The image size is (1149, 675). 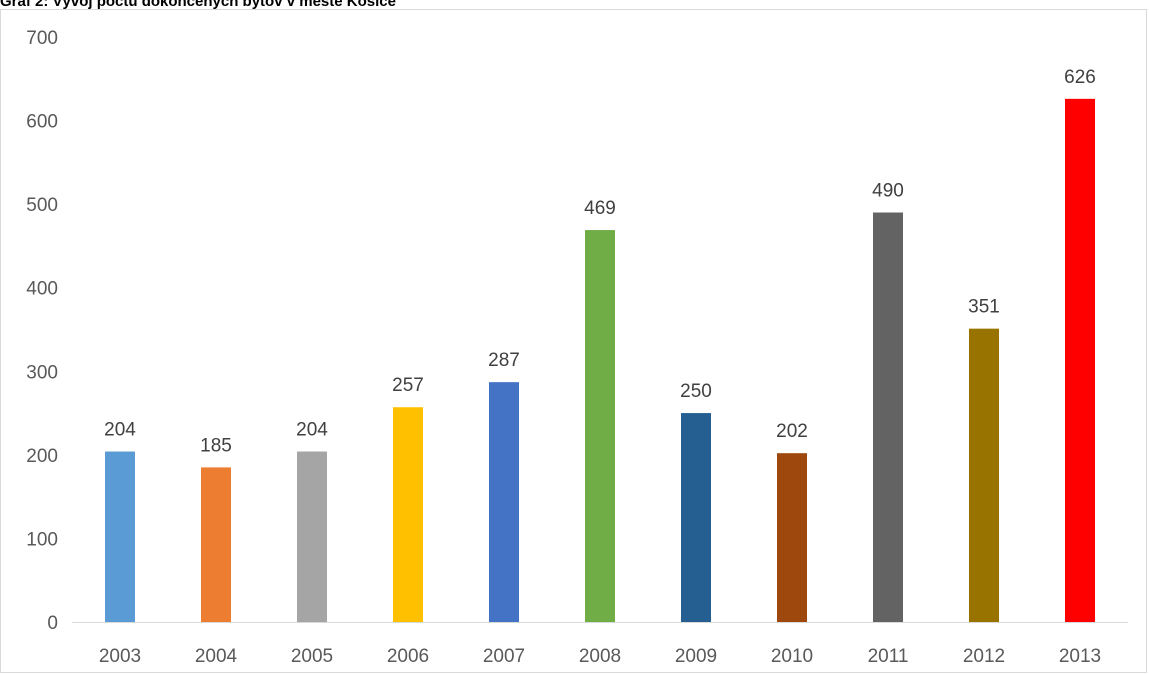 What do you see at coordinates (888, 656) in the screenshot?
I see `x-tick-label-2011: 2011` at bounding box center [888, 656].